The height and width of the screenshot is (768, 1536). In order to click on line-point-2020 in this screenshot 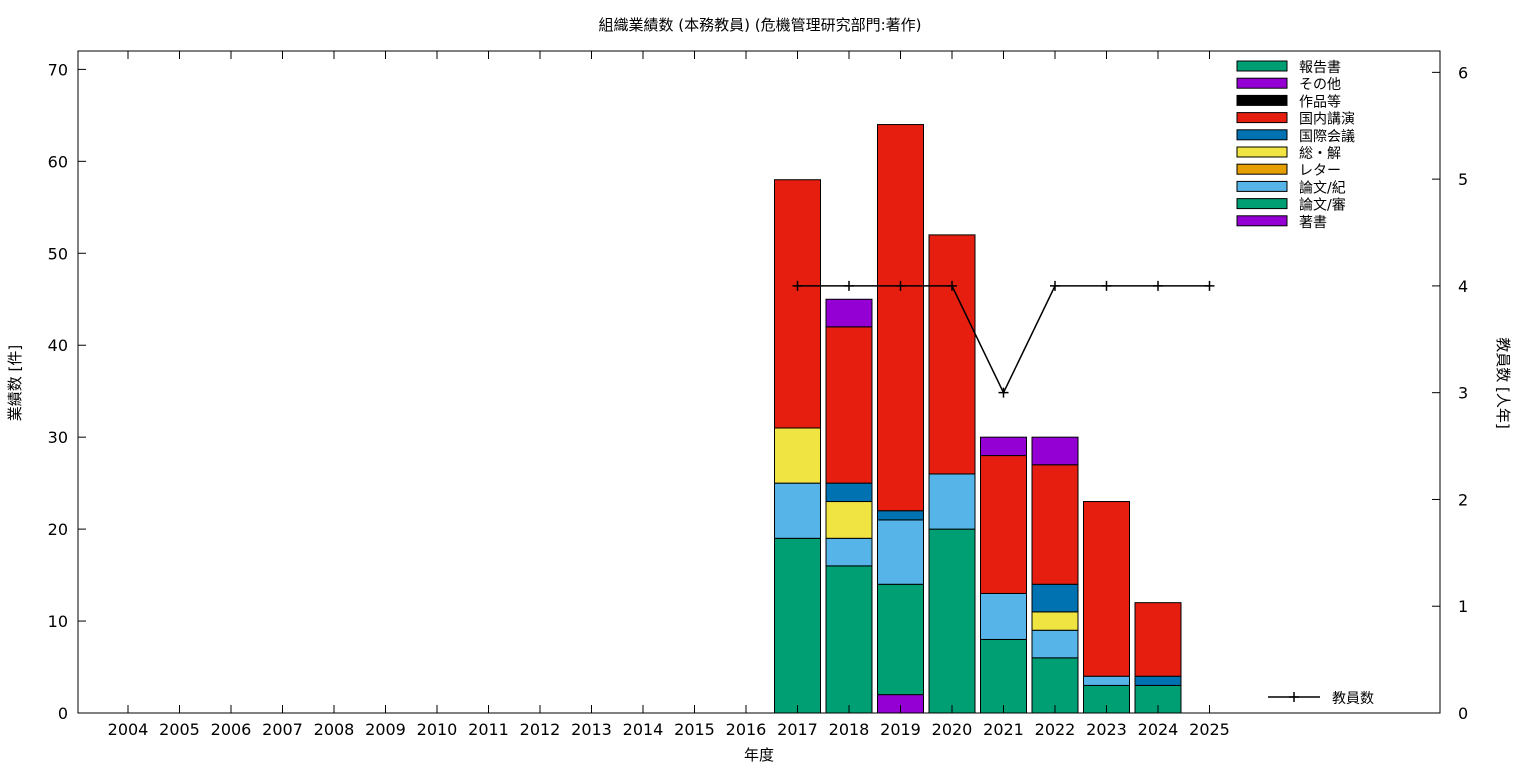, I will do `click(952, 285)`.